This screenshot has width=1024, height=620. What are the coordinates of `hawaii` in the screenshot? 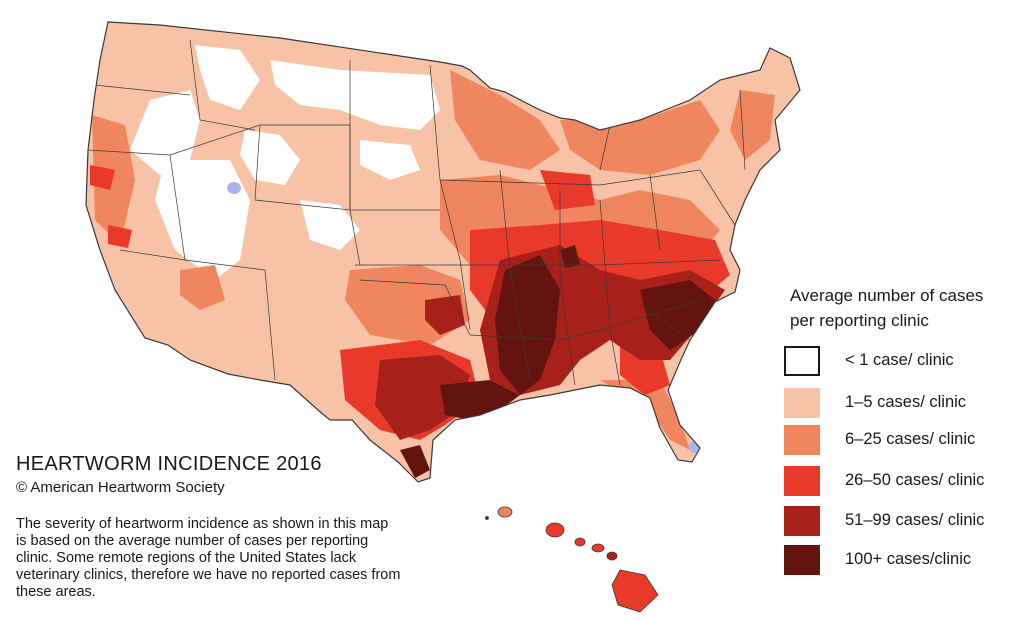 It's located at (572, 559).